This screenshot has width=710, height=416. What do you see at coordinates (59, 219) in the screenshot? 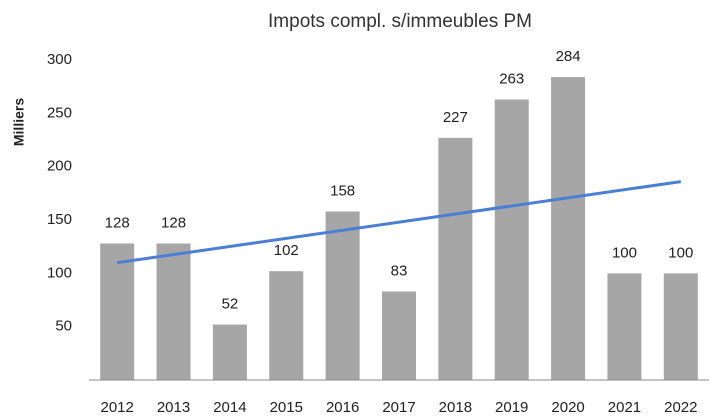
I see `y-tick-label: 150` at bounding box center [59, 219].